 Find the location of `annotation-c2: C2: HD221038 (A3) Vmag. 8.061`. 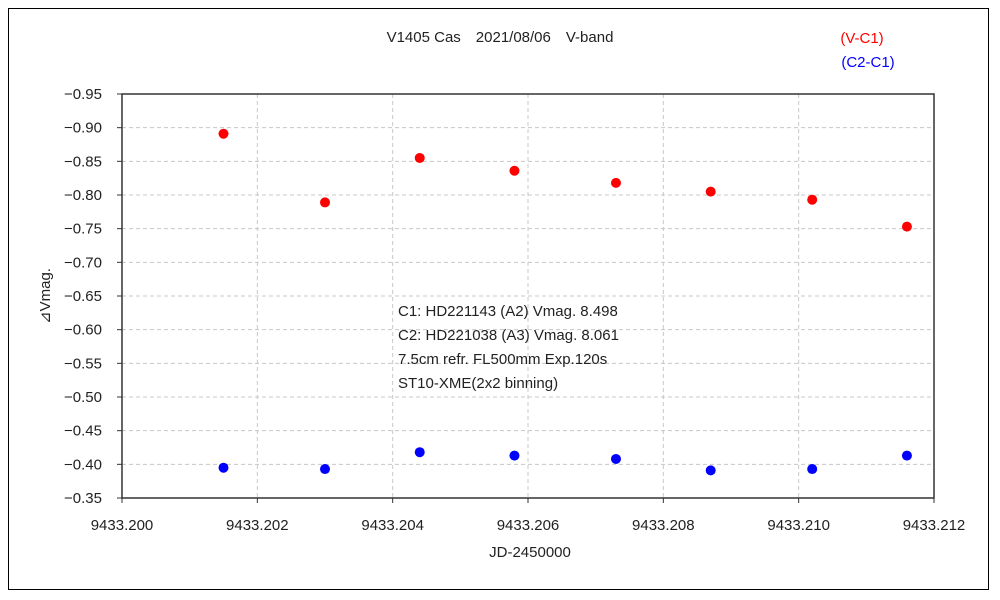

annotation-c2: C2: HD221038 (A3) Vmag. 8.061 is located at coordinates (508, 335).